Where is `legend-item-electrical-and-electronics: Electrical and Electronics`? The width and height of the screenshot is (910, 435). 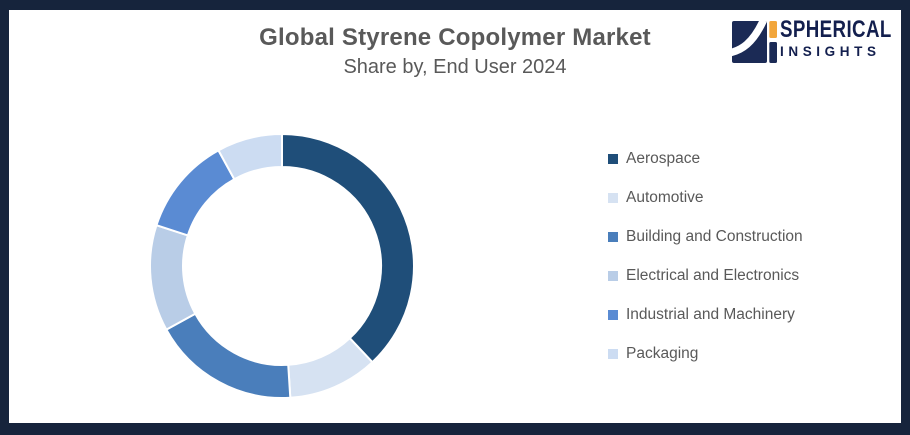 legend-item-electrical-and-electronics: Electrical and Electronics is located at coordinates (705, 276).